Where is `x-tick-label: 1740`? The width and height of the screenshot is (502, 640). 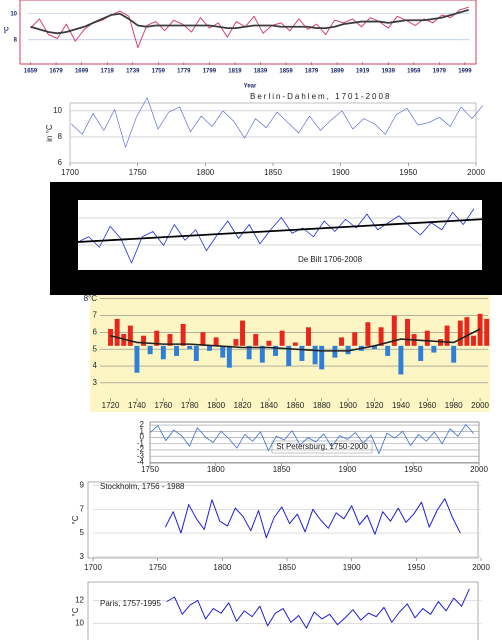
x-tick-label: 1740 is located at coordinates (137, 405).